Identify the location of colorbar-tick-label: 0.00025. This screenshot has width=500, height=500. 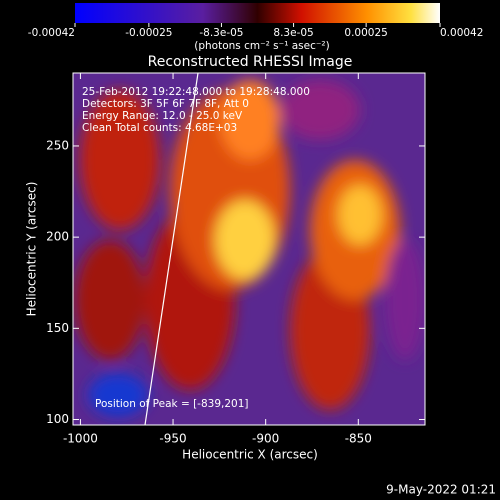
(365, 33).